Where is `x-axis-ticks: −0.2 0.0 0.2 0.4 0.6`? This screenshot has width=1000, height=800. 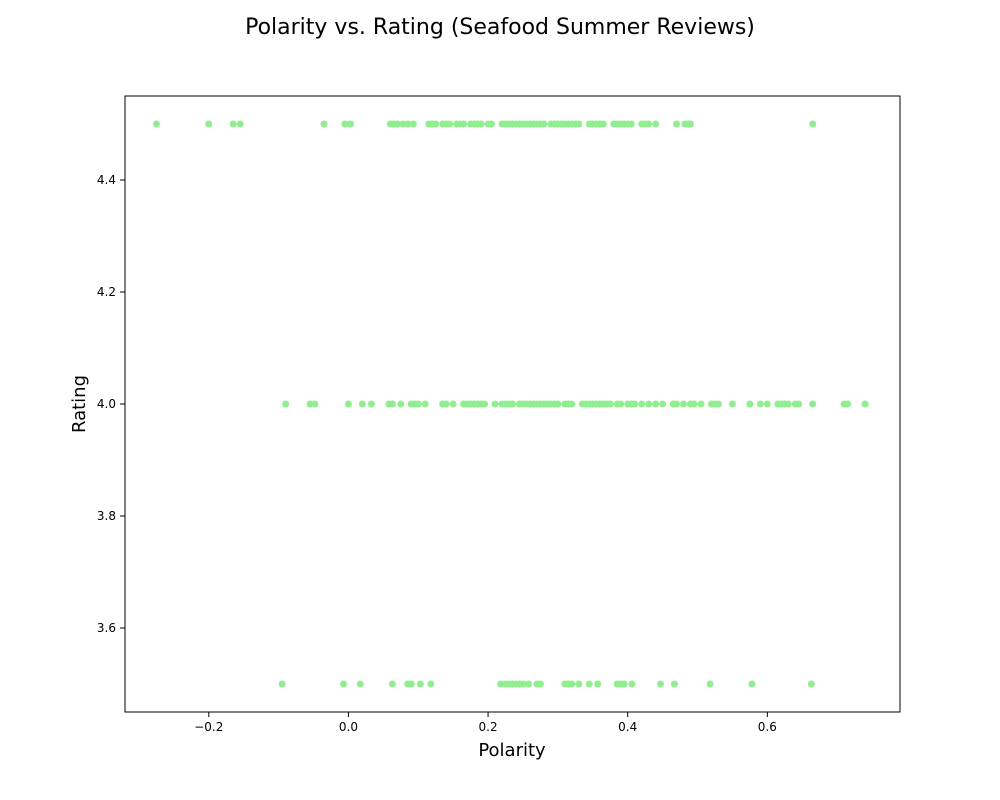
x-axis-ticks: −0.2 0.0 0.2 0.4 0.6 is located at coordinates (485, 723).